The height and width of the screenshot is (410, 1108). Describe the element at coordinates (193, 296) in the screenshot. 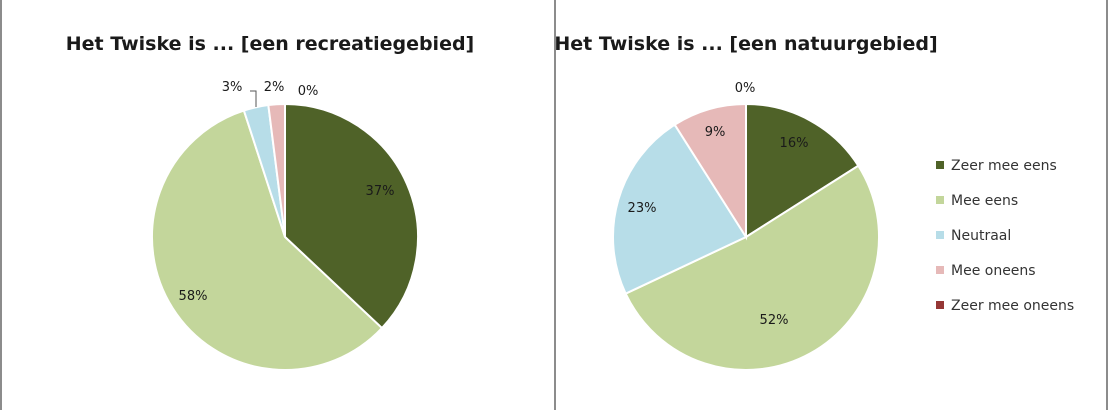

I see `data-label-mee-eens: 58%` at that location.